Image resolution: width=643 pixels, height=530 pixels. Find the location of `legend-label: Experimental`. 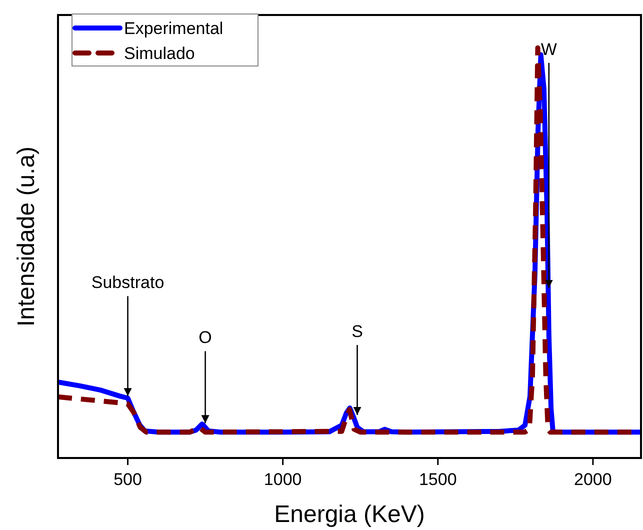

legend-label: Experimental is located at coordinates (174, 28).